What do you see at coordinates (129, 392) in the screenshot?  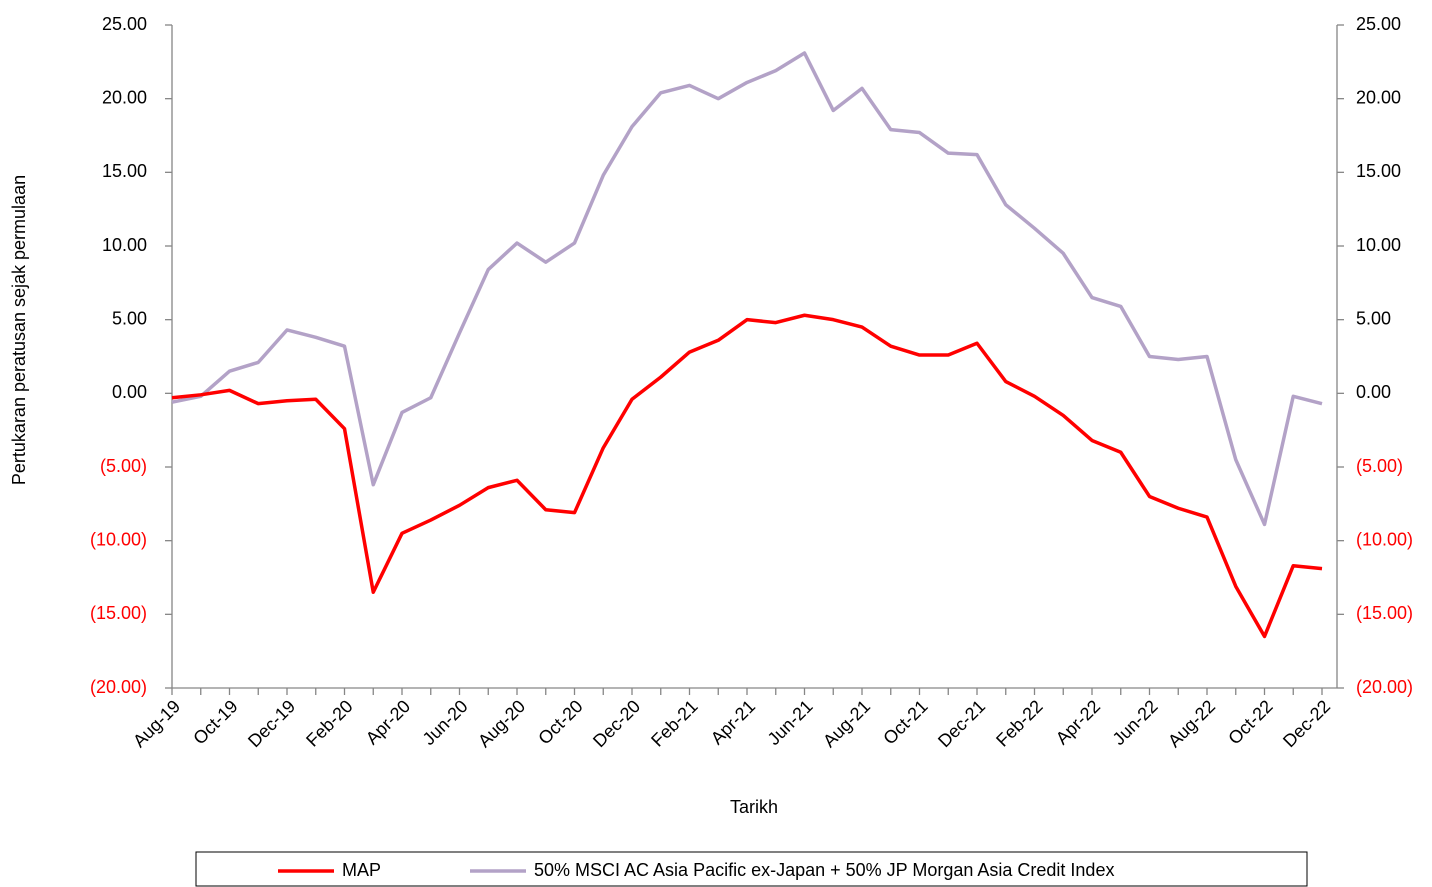 I see `y-tick-label: 0.00` at bounding box center [129, 392].